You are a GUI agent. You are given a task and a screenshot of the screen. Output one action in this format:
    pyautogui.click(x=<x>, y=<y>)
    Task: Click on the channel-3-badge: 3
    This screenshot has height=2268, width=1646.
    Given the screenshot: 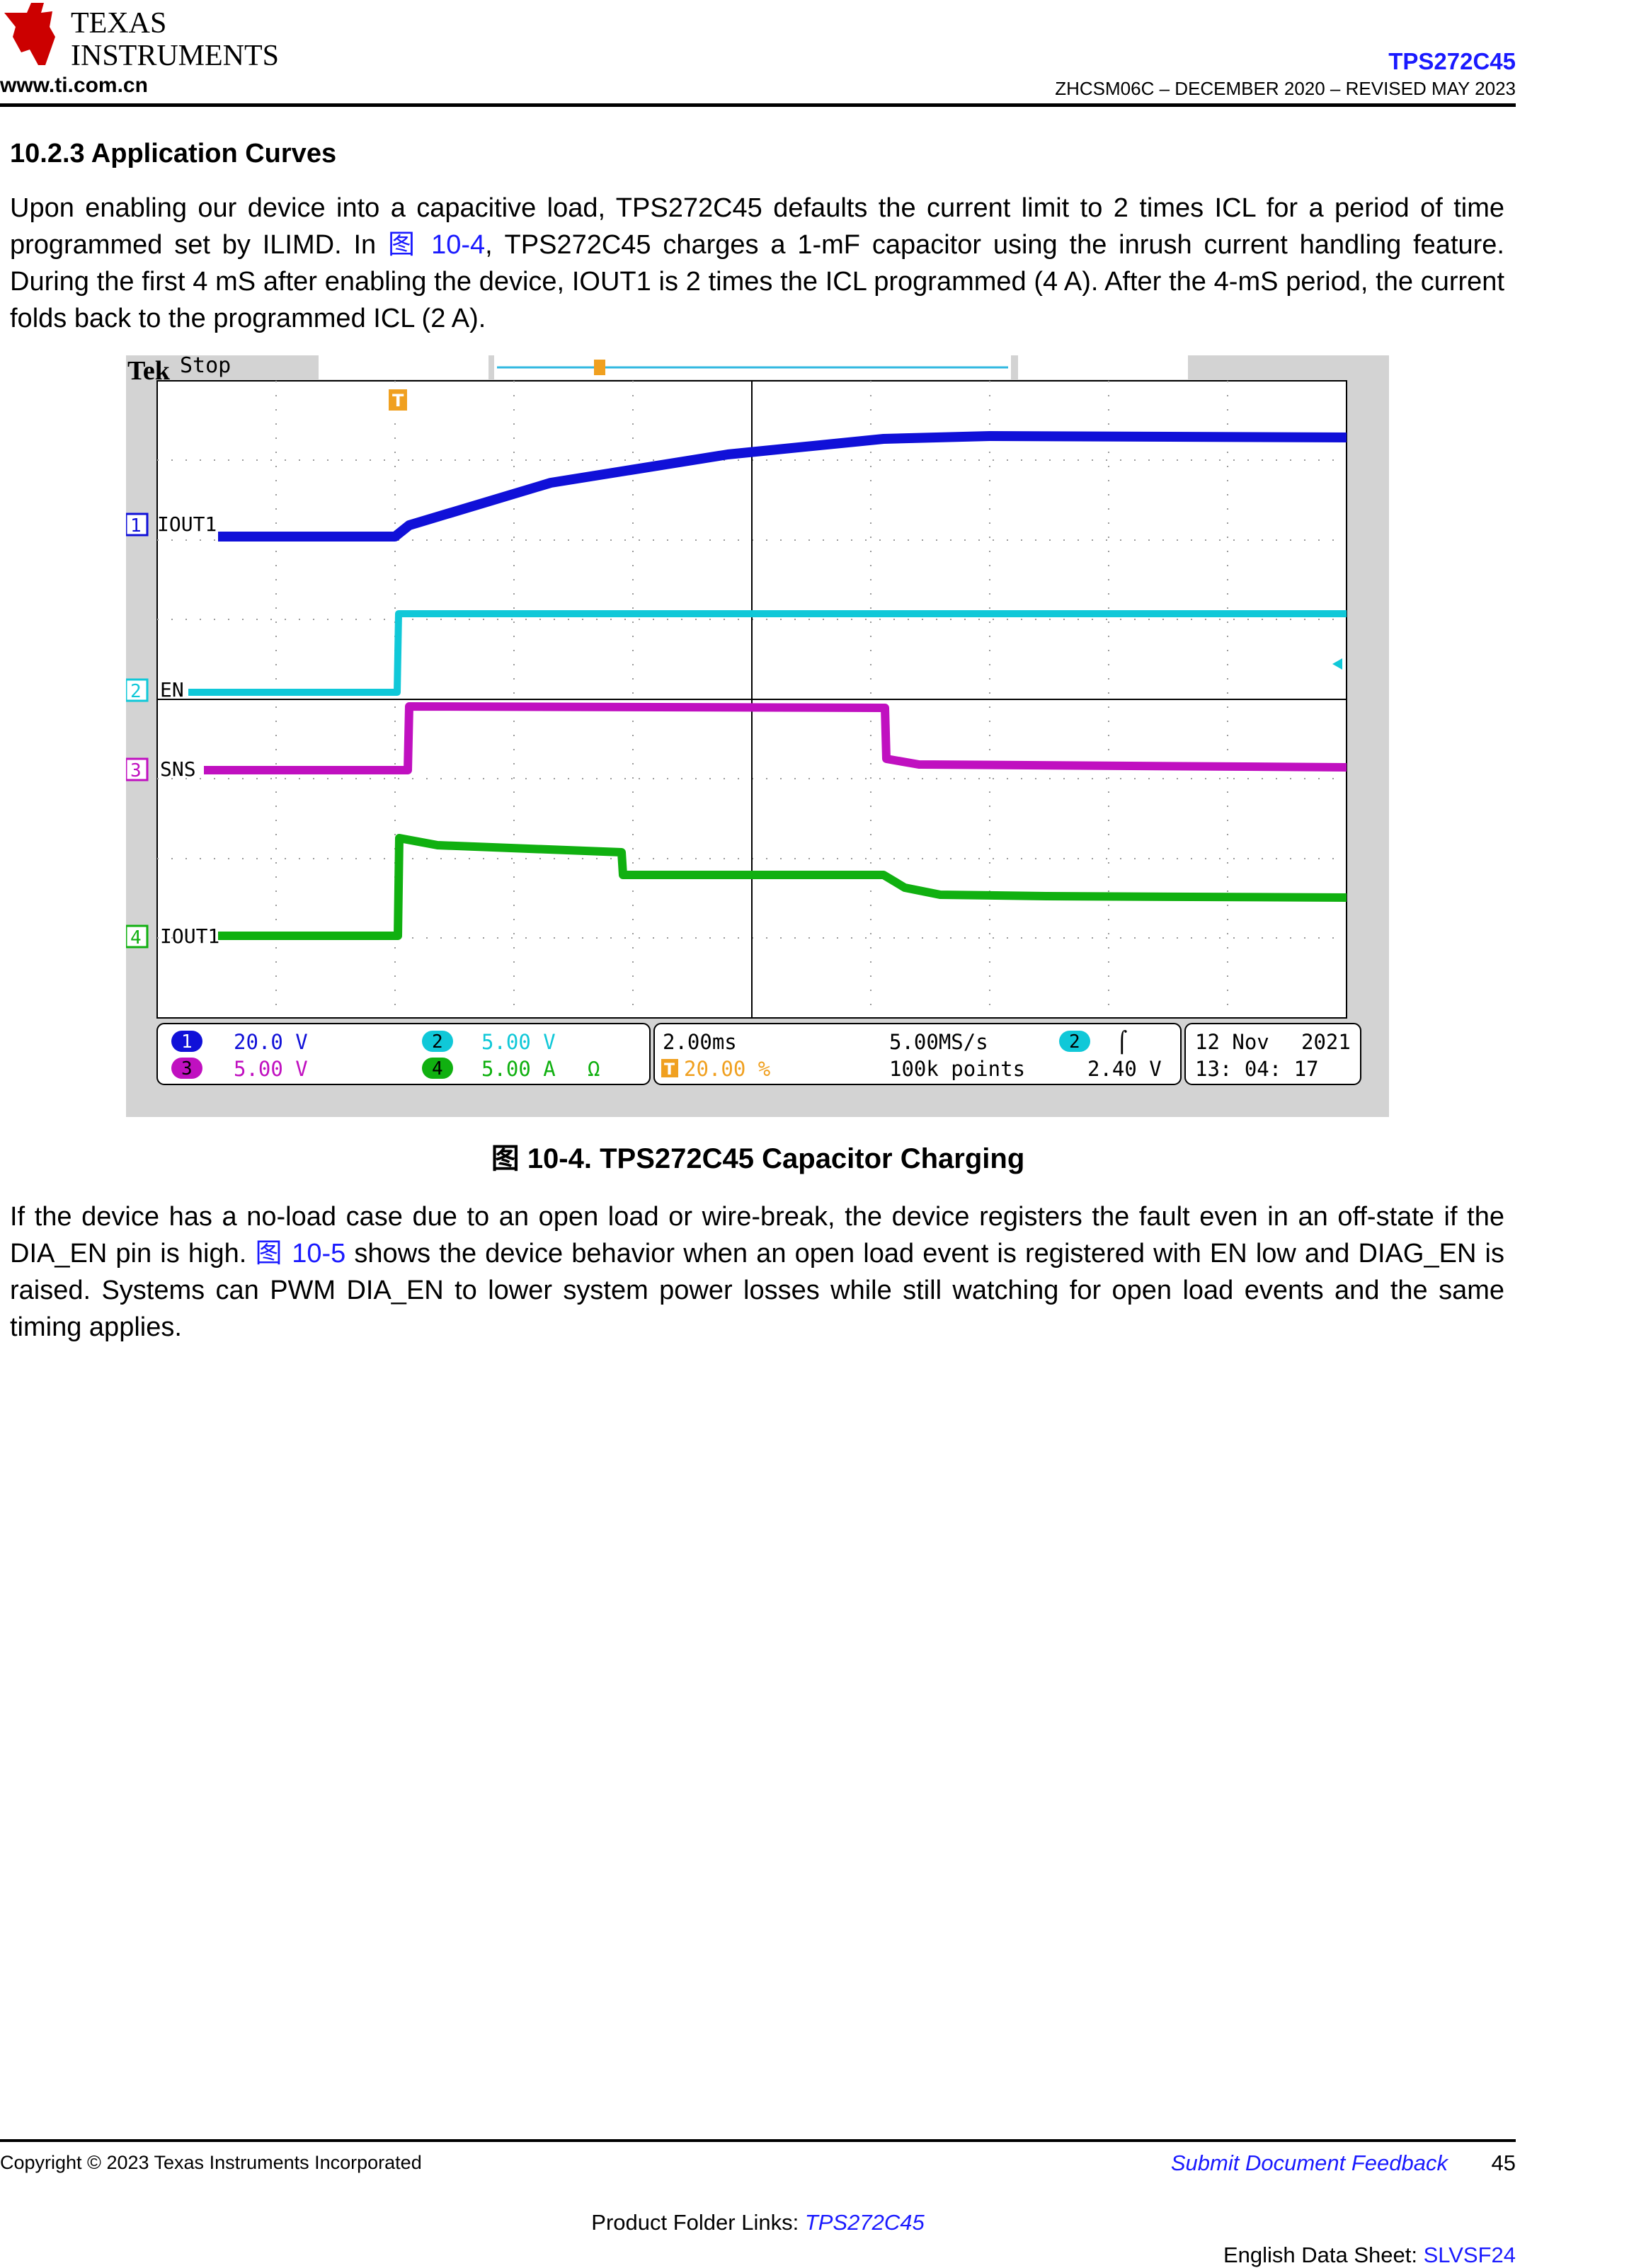 What is the action you would take?
    pyautogui.click(x=187, y=1068)
    